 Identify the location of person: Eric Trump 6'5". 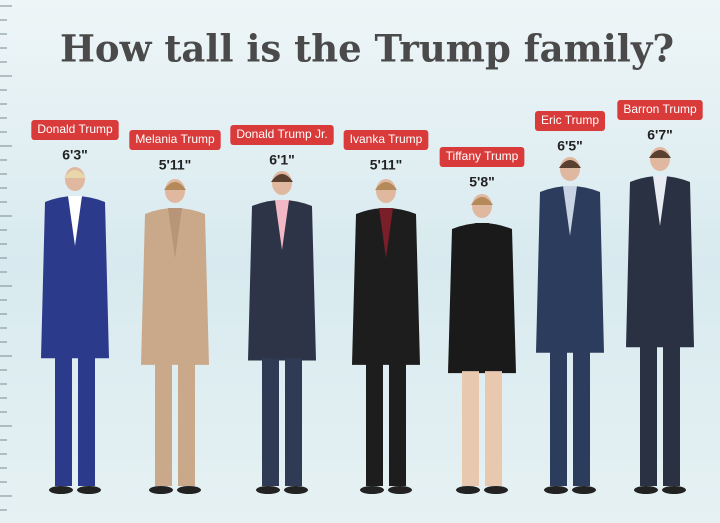
(570, 302).